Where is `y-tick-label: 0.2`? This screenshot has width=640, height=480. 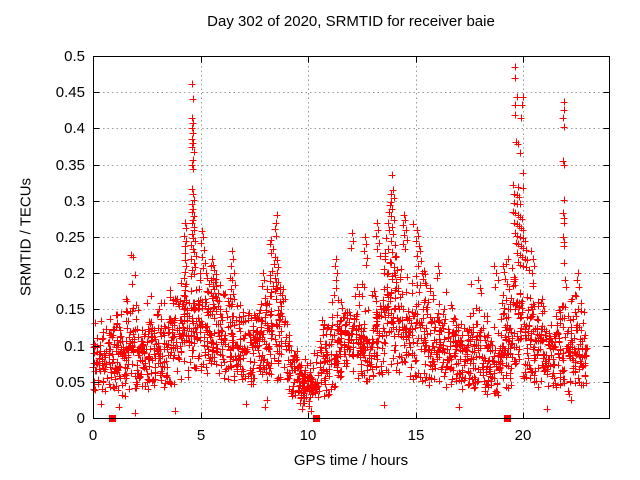 y-tick-label: 0.2 is located at coordinates (74, 273).